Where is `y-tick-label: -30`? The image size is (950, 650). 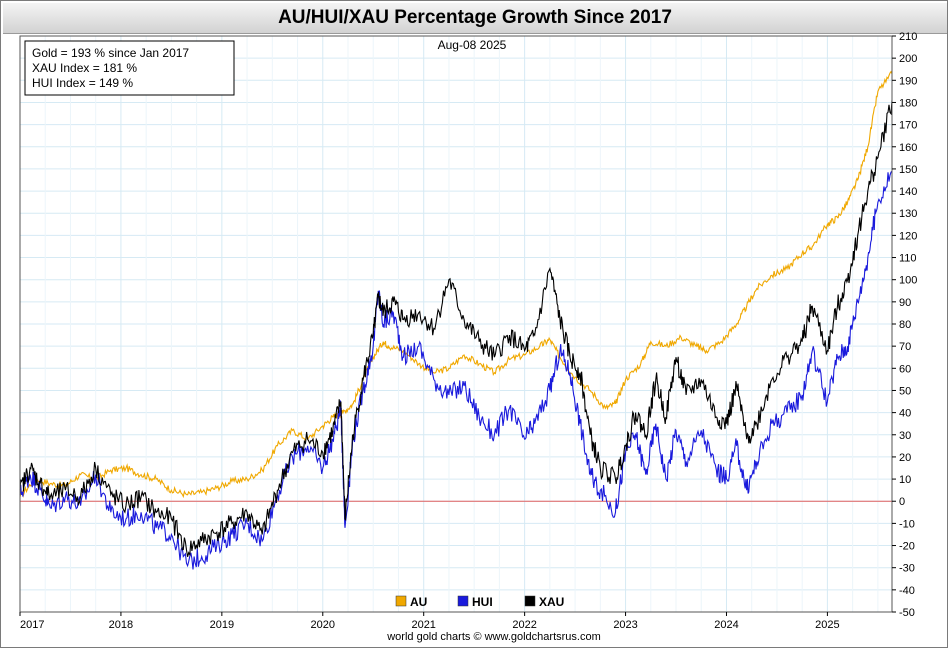 y-tick-label: -30 is located at coordinates (907, 569).